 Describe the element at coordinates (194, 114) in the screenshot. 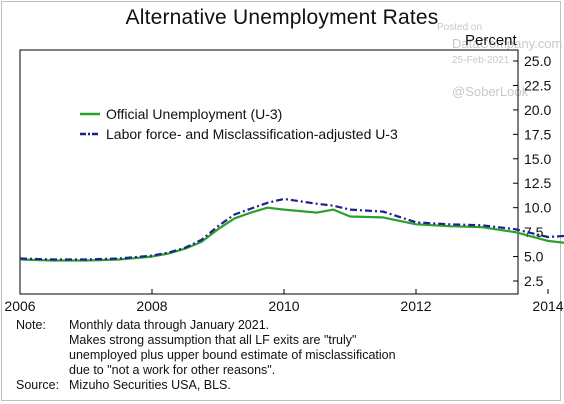

I see `legend-label: Official Unemployment (U-3)` at that location.